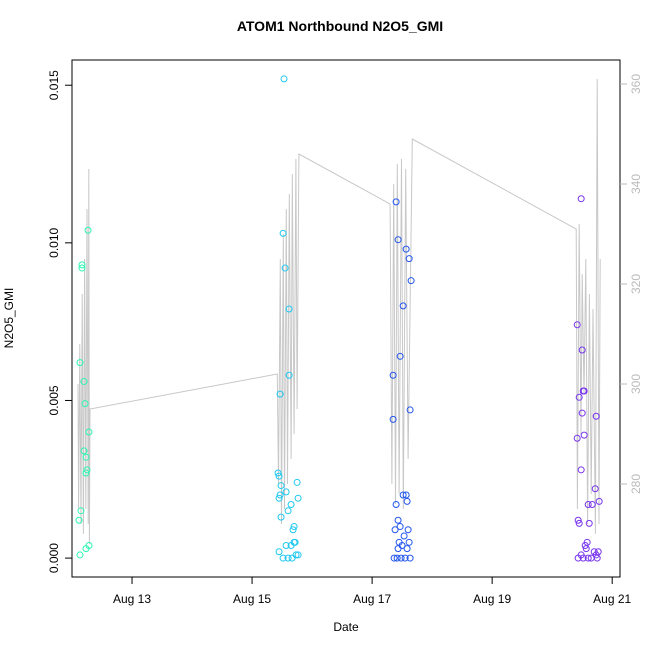 This screenshot has height=650, width=650. I want to click on x-tick-label: Aug 21, so click(612, 599).